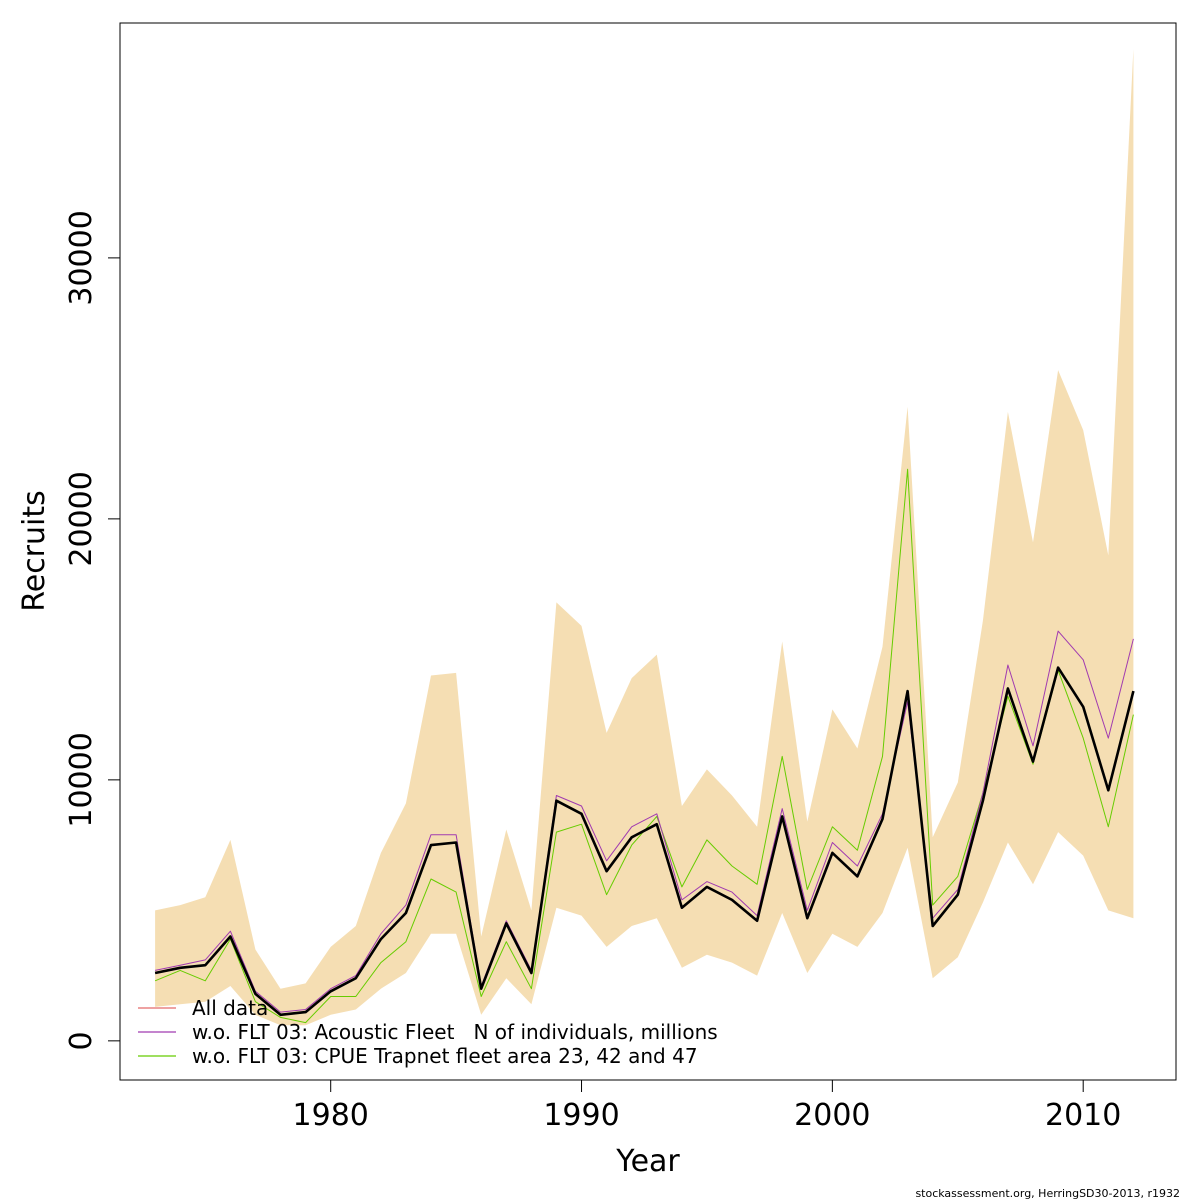 The width and height of the screenshot is (1200, 1200). I want to click on y-tick-label: 20000, so click(81, 518).